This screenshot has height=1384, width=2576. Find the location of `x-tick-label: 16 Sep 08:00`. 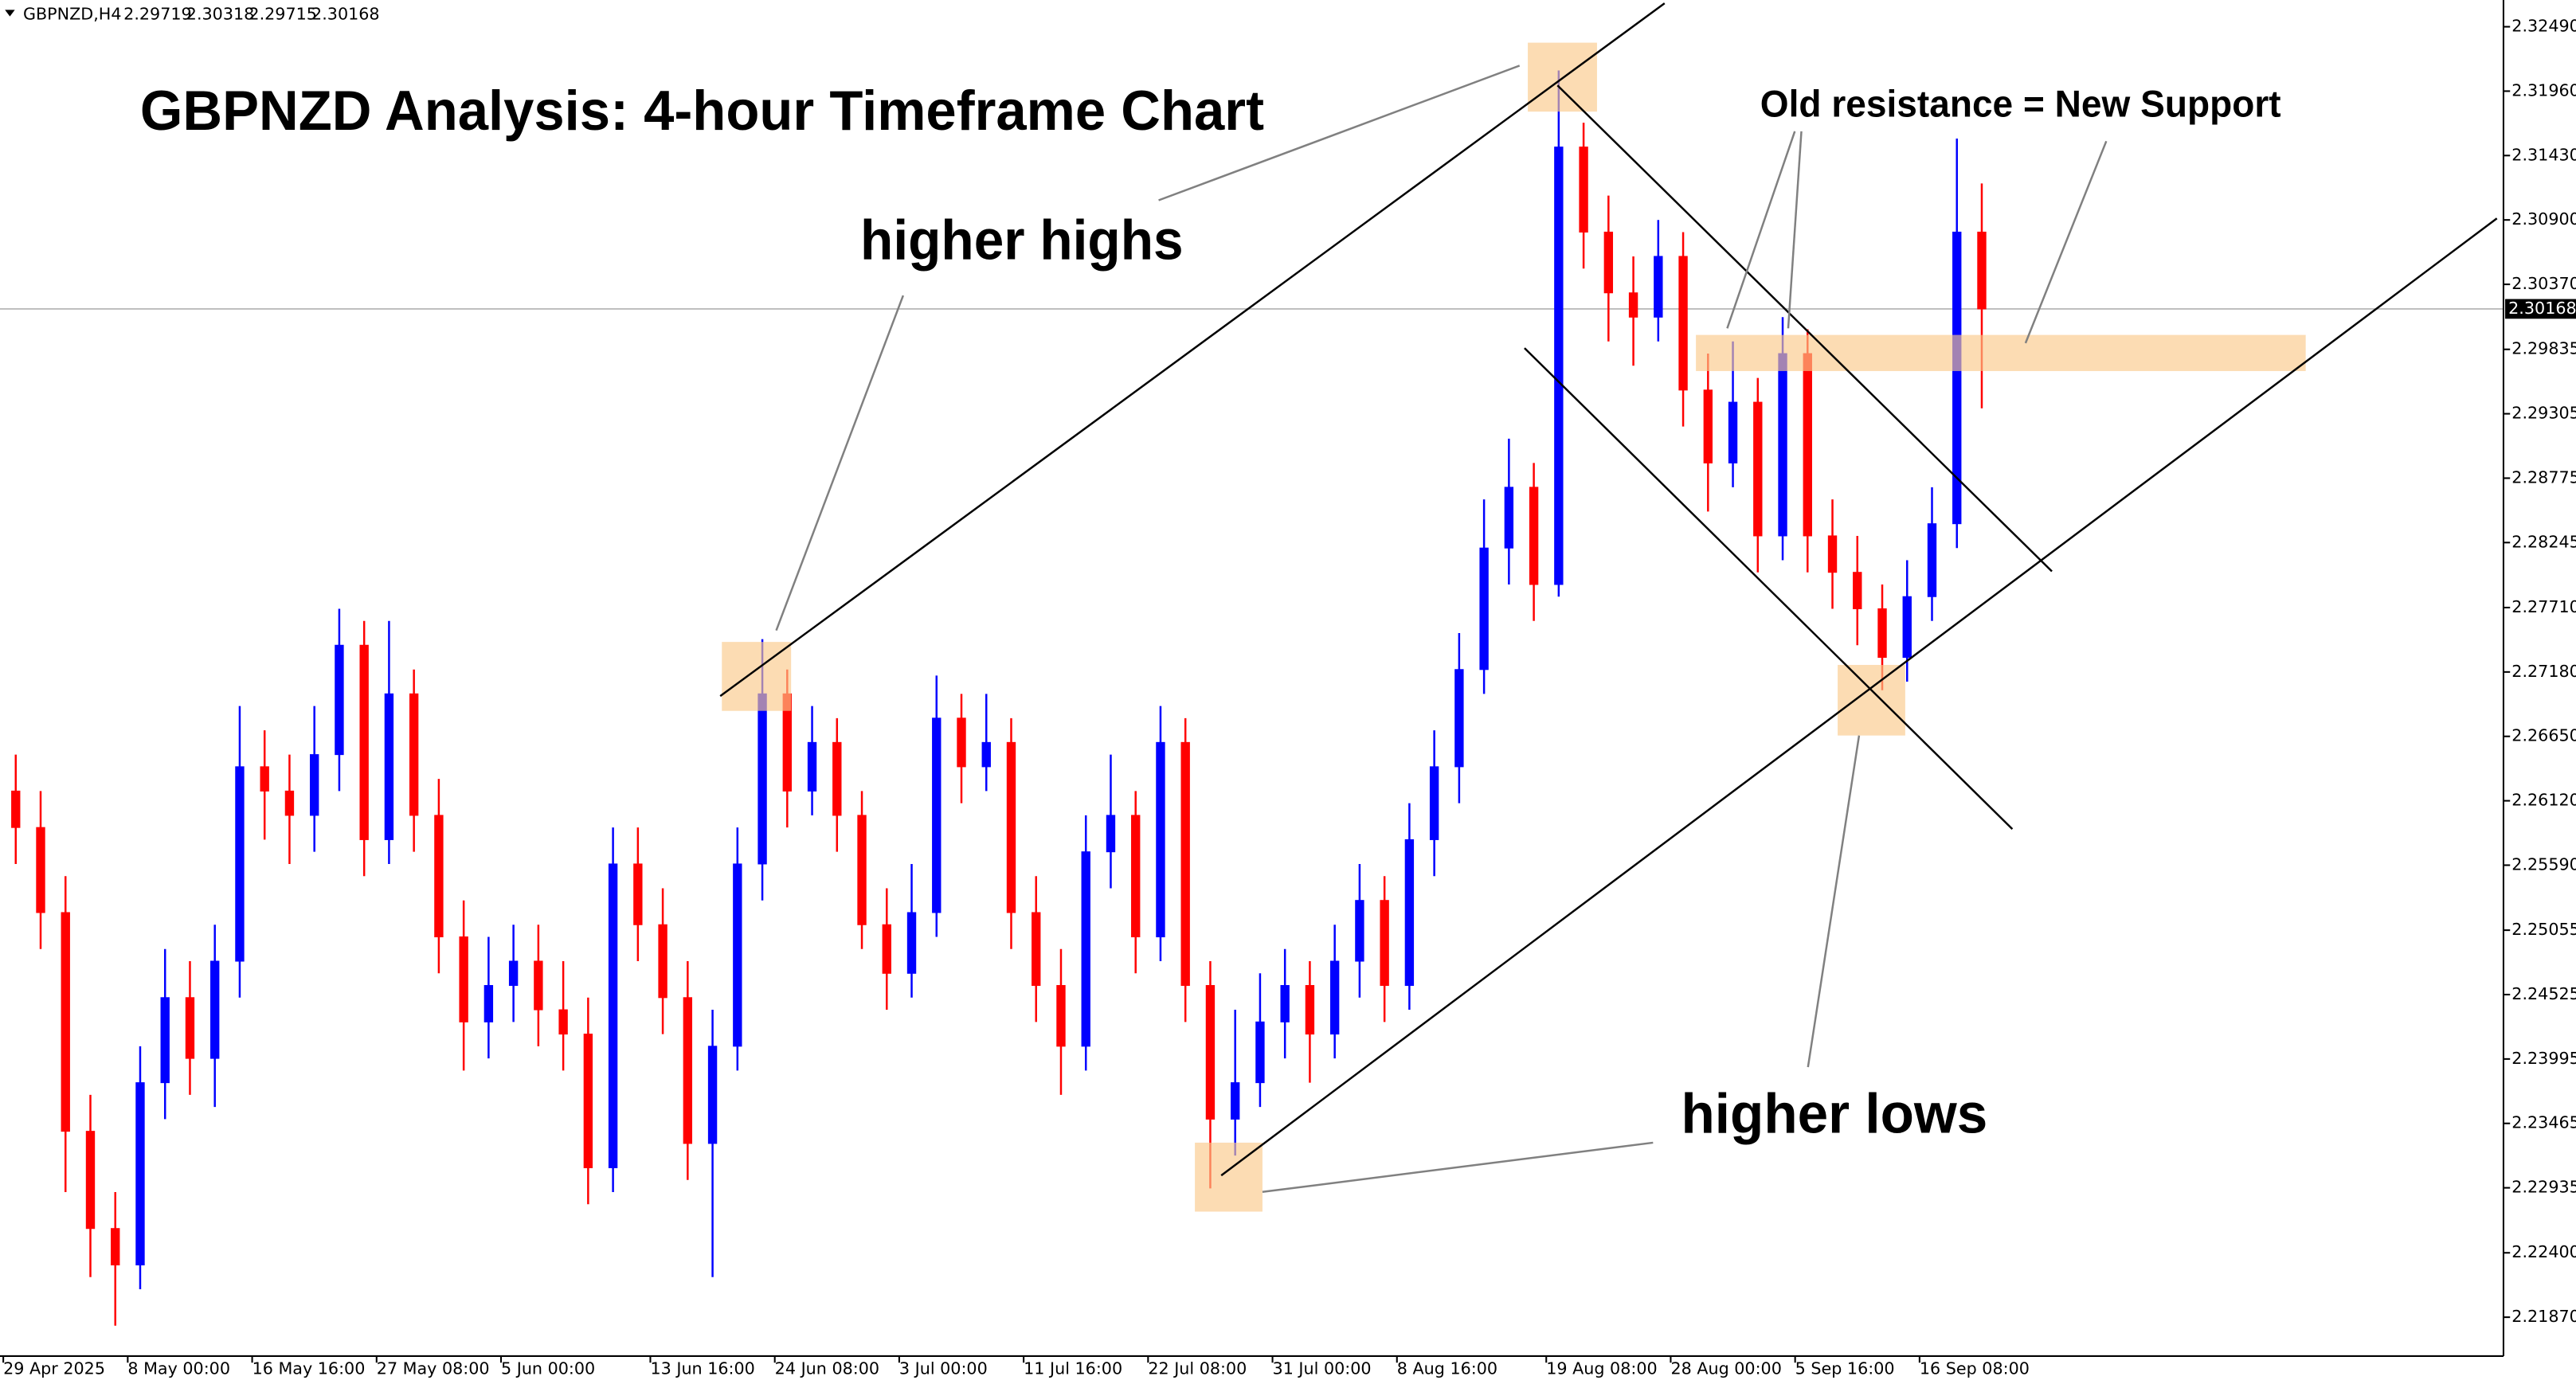

x-tick-label: 16 Sep 08:00 is located at coordinates (1975, 1368).